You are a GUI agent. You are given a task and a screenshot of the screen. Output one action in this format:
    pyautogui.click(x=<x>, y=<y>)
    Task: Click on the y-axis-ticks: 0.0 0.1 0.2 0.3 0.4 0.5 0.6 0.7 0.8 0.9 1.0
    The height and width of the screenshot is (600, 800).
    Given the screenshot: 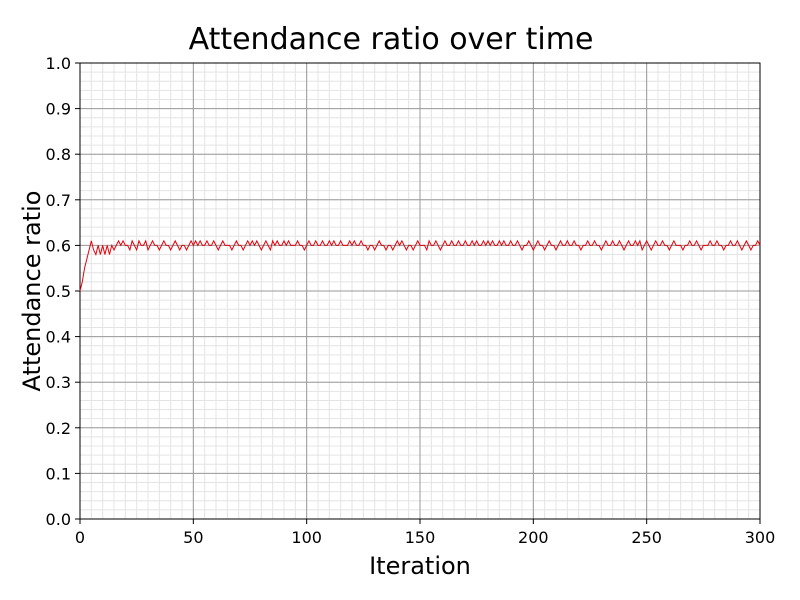 What is the action you would take?
    pyautogui.click(x=63, y=291)
    